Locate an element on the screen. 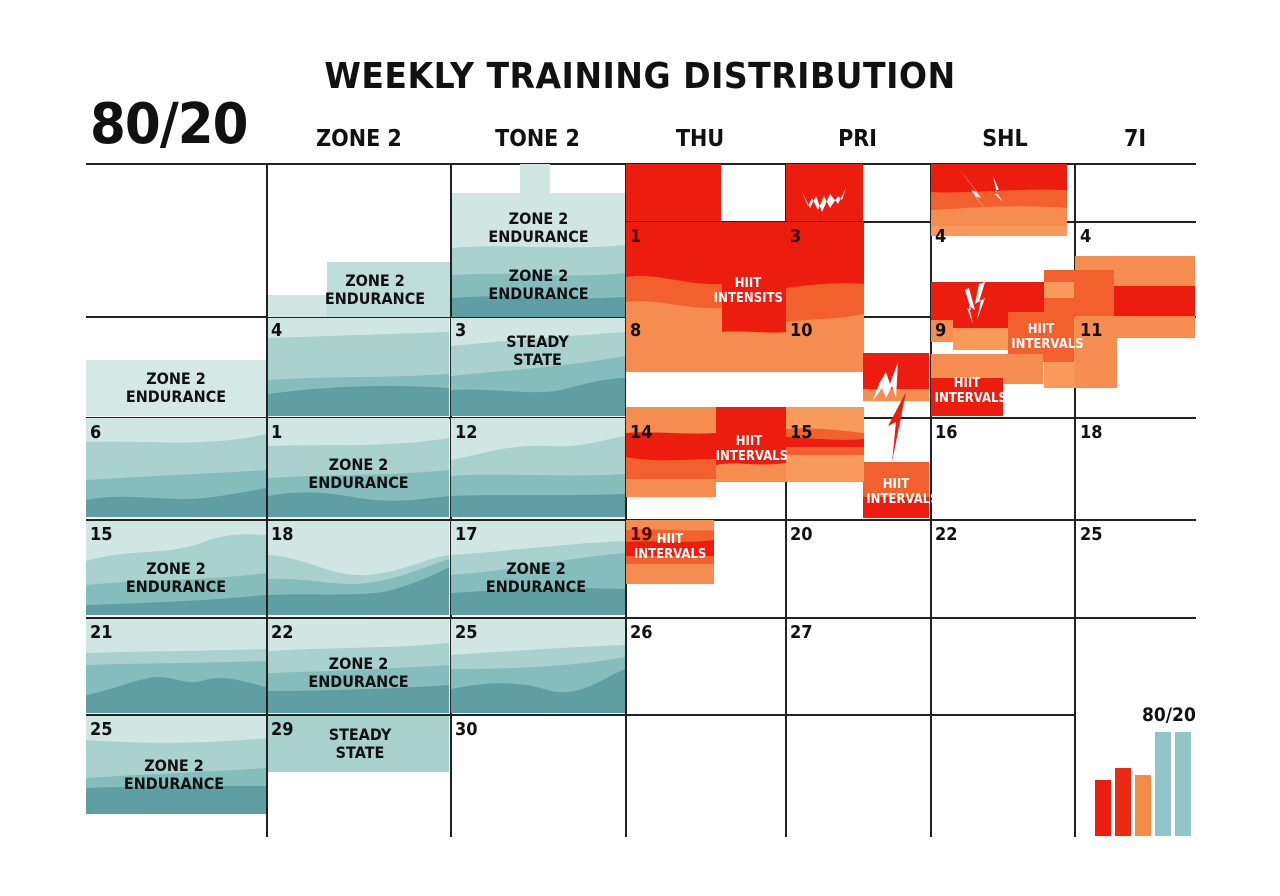  day-number: 14 is located at coordinates (641, 432).